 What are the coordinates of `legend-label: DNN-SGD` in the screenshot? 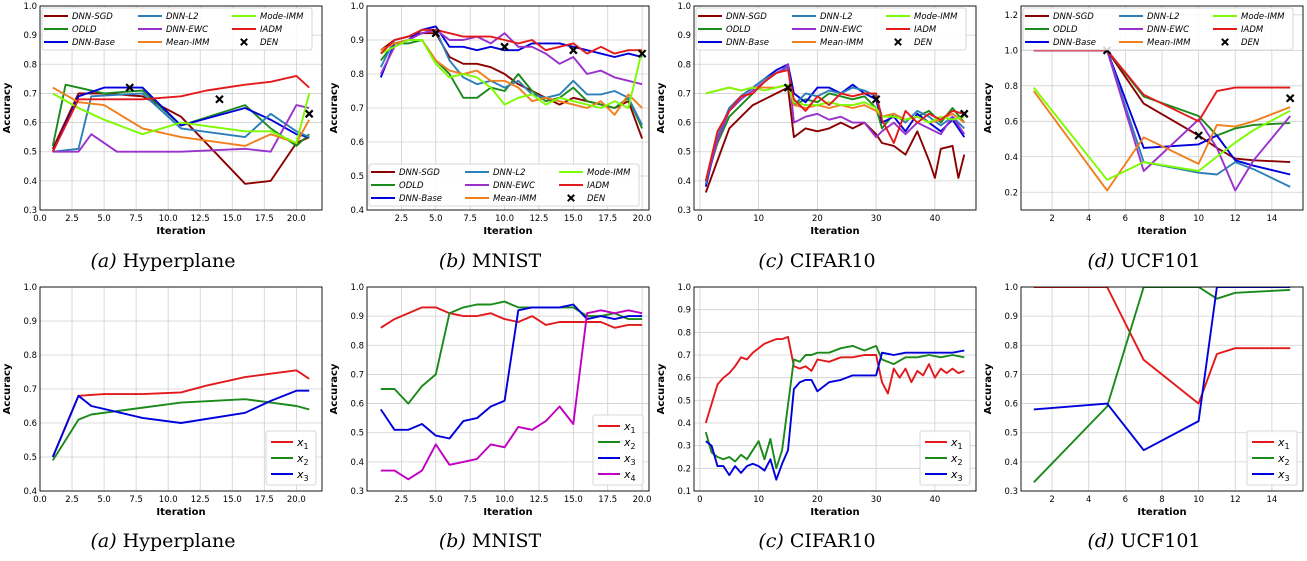 It's located at (92, 17).